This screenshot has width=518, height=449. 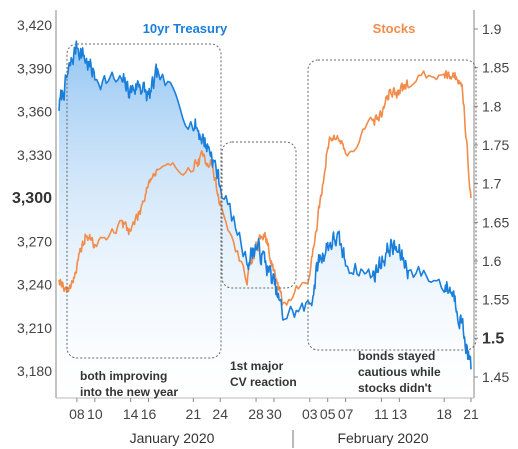 What do you see at coordinates (444, 414) in the screenshot?
I see `x-tick-label: 18` at bounding box center [444, 414].